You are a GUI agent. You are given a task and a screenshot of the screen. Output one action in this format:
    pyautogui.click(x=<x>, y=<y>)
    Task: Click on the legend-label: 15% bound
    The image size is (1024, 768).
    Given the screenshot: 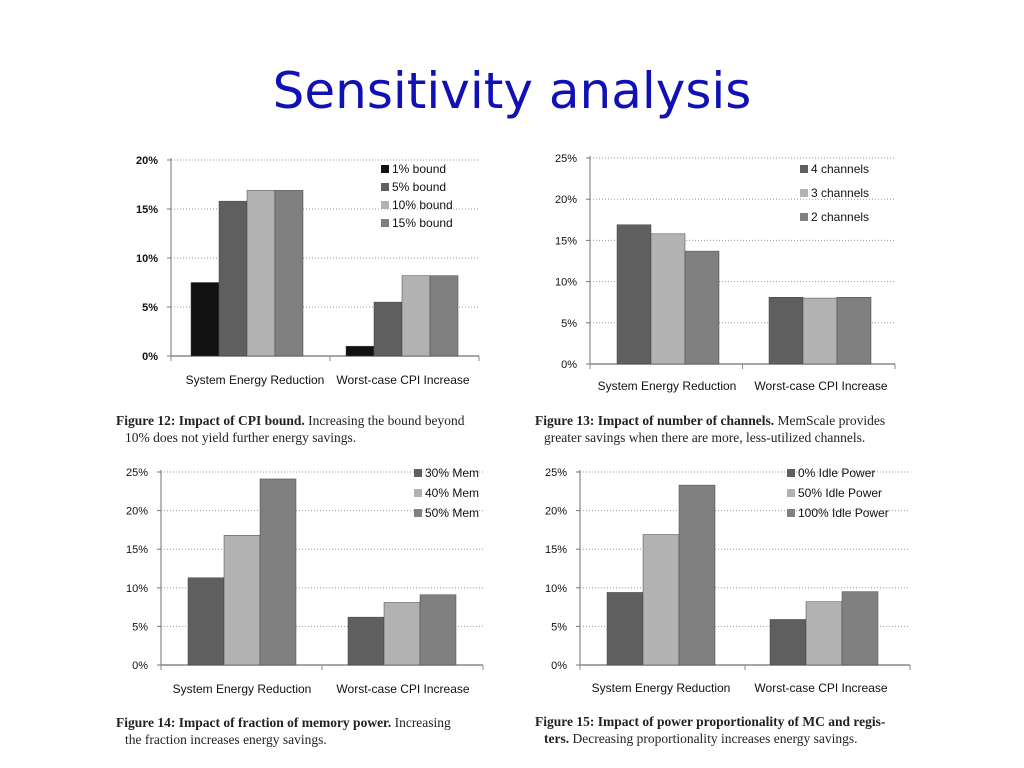 What is the action you would take?
    pyautogui.click(x=422, y=223)
    